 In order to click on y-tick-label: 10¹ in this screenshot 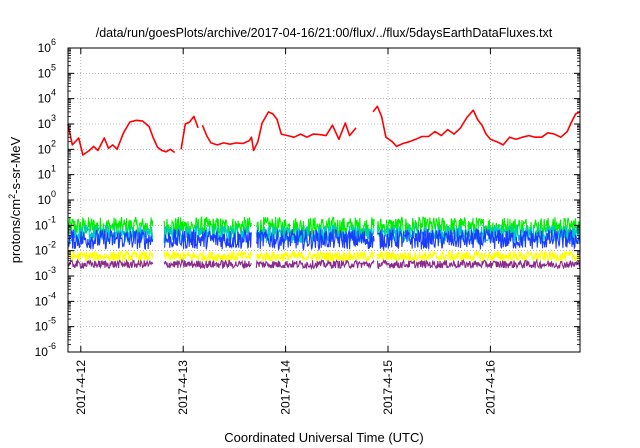, I will do `click(47, 173)`.